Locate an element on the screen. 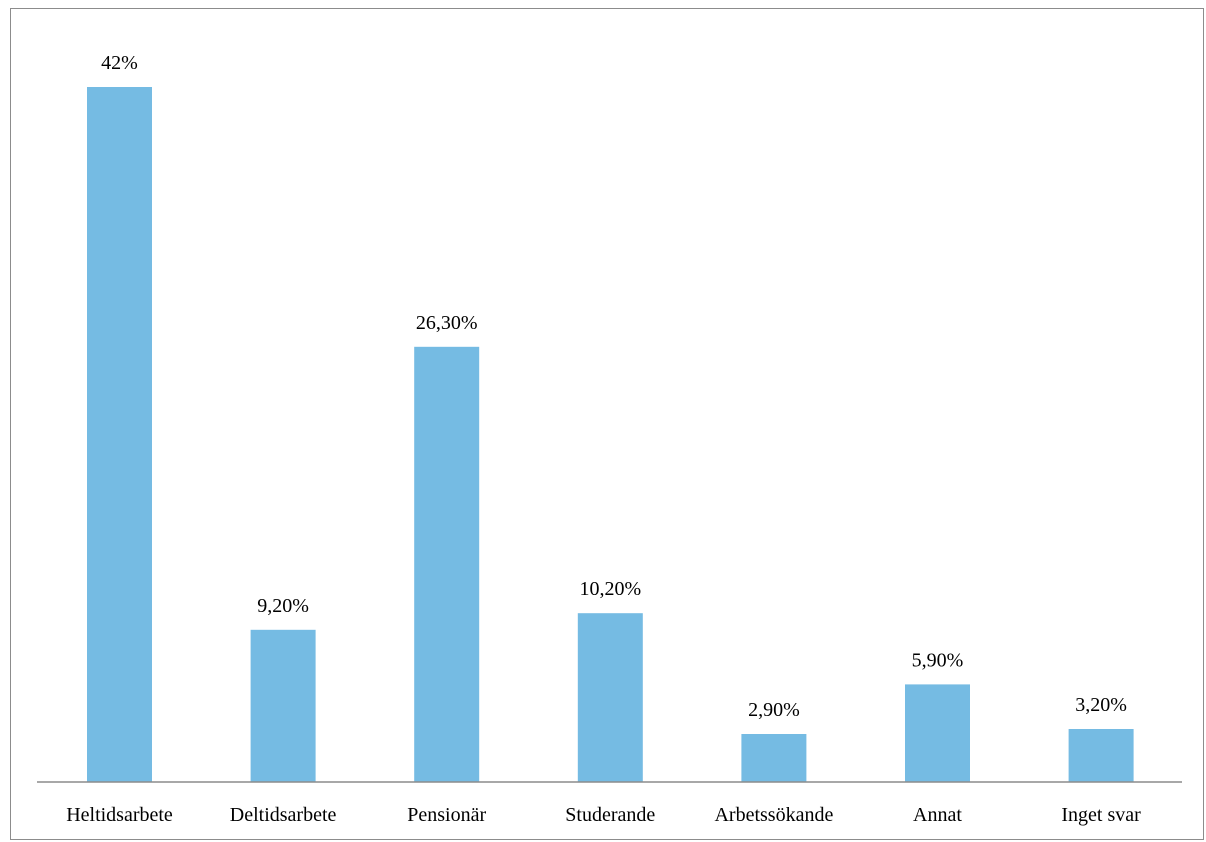 The width and height of the screenshot is (1206, 842). bar-heltidsarbete is located at coordinates (119, 434).